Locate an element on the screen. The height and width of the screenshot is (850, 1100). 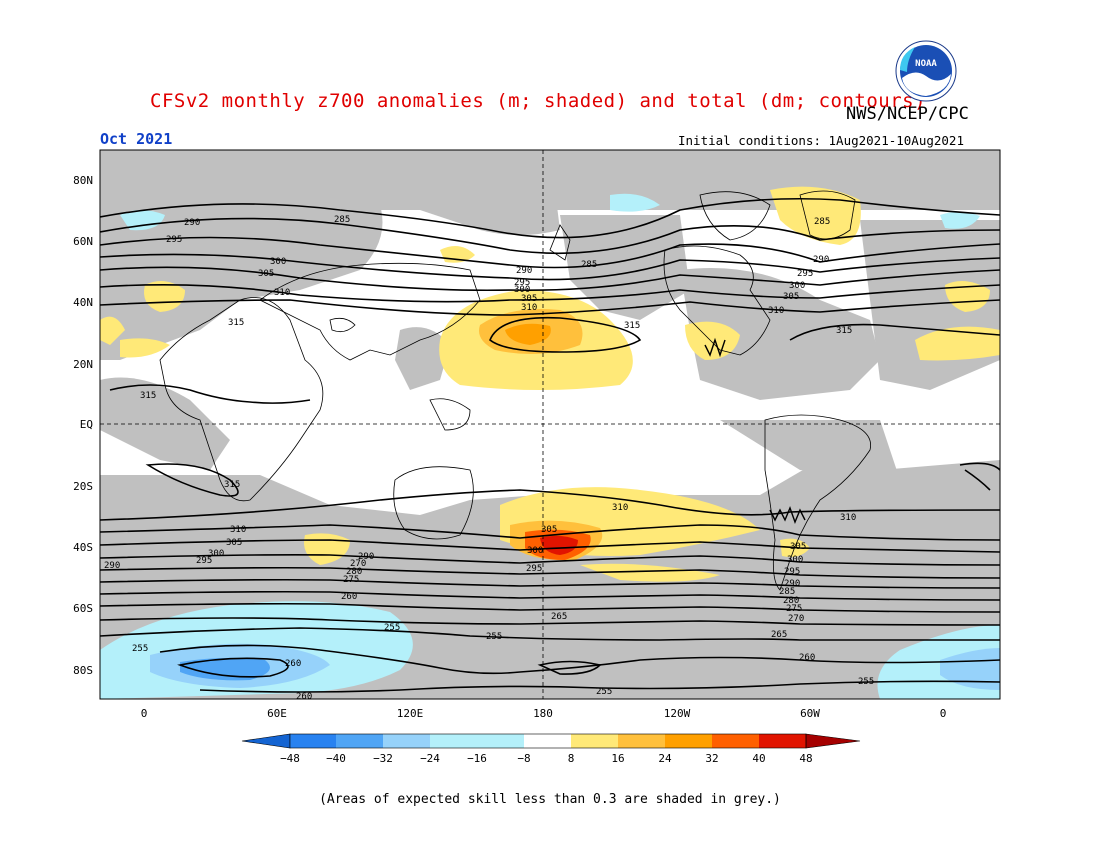
logo-text: NOAA is located at coordinates (926, 64).